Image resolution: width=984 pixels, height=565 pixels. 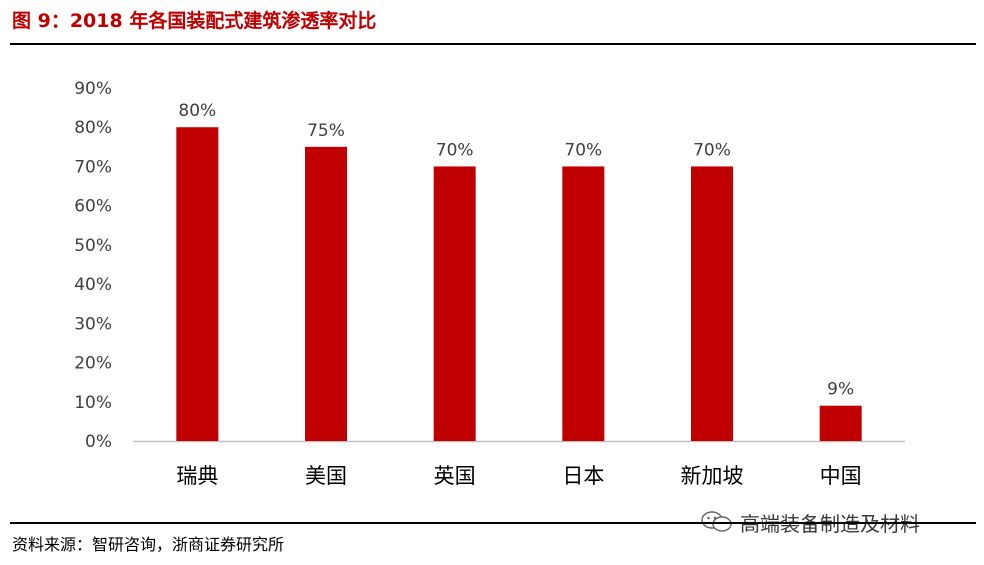 What do you see at coordinates (93, 207) in the screenshot?
I see `y-tick-label: 60%` at bounding box center [93, 207].